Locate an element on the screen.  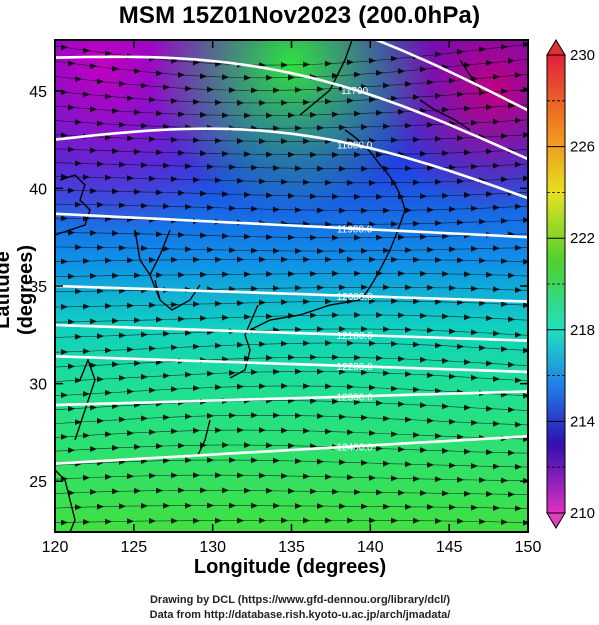
y-tick-label: 30 is located at coordinates (38, 385).